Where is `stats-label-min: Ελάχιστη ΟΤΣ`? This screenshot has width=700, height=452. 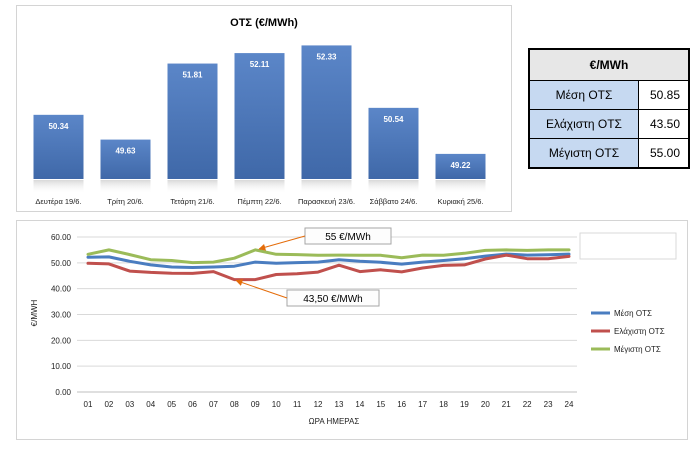 stats-label-min: Ελάχιστη ΟΤΣ is located at coordinates (583, 124).